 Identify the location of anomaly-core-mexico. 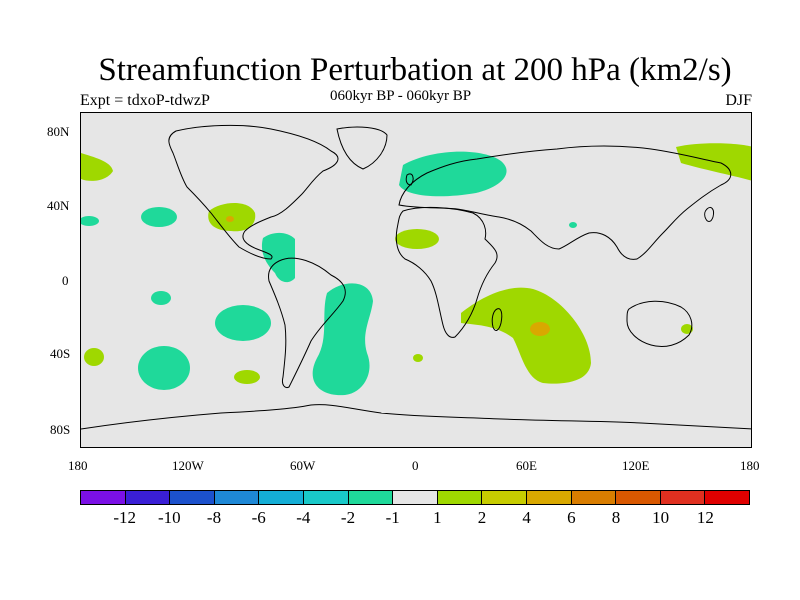
(230, 219).